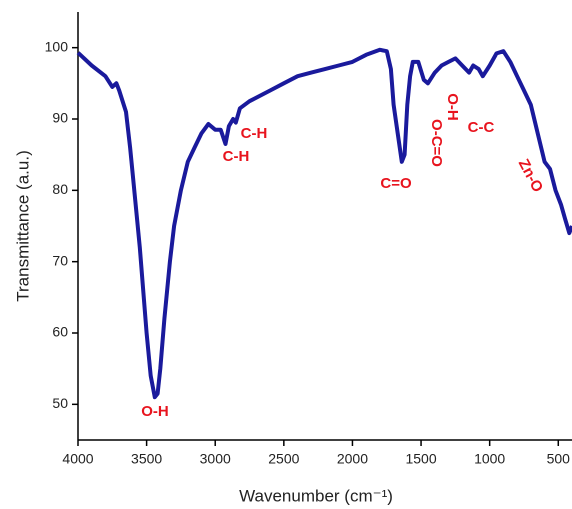 This screenshot has height=509, width=572. What do you see at coordinates (352, 459) in the screenshot?
I see `x-tick-label: 2000` at bounding box center [352, 459].